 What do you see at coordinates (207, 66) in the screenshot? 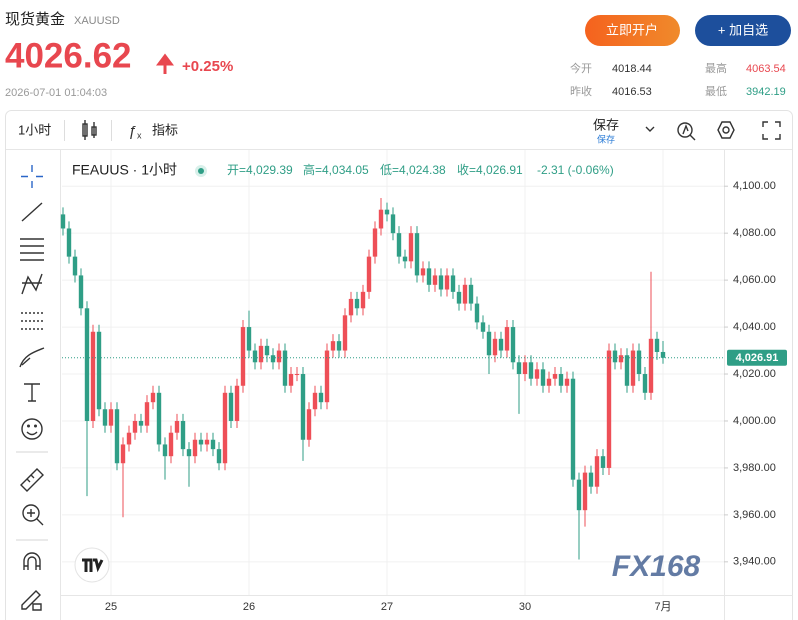
I see `change: +0.25%` at bounding box center [207, 66].